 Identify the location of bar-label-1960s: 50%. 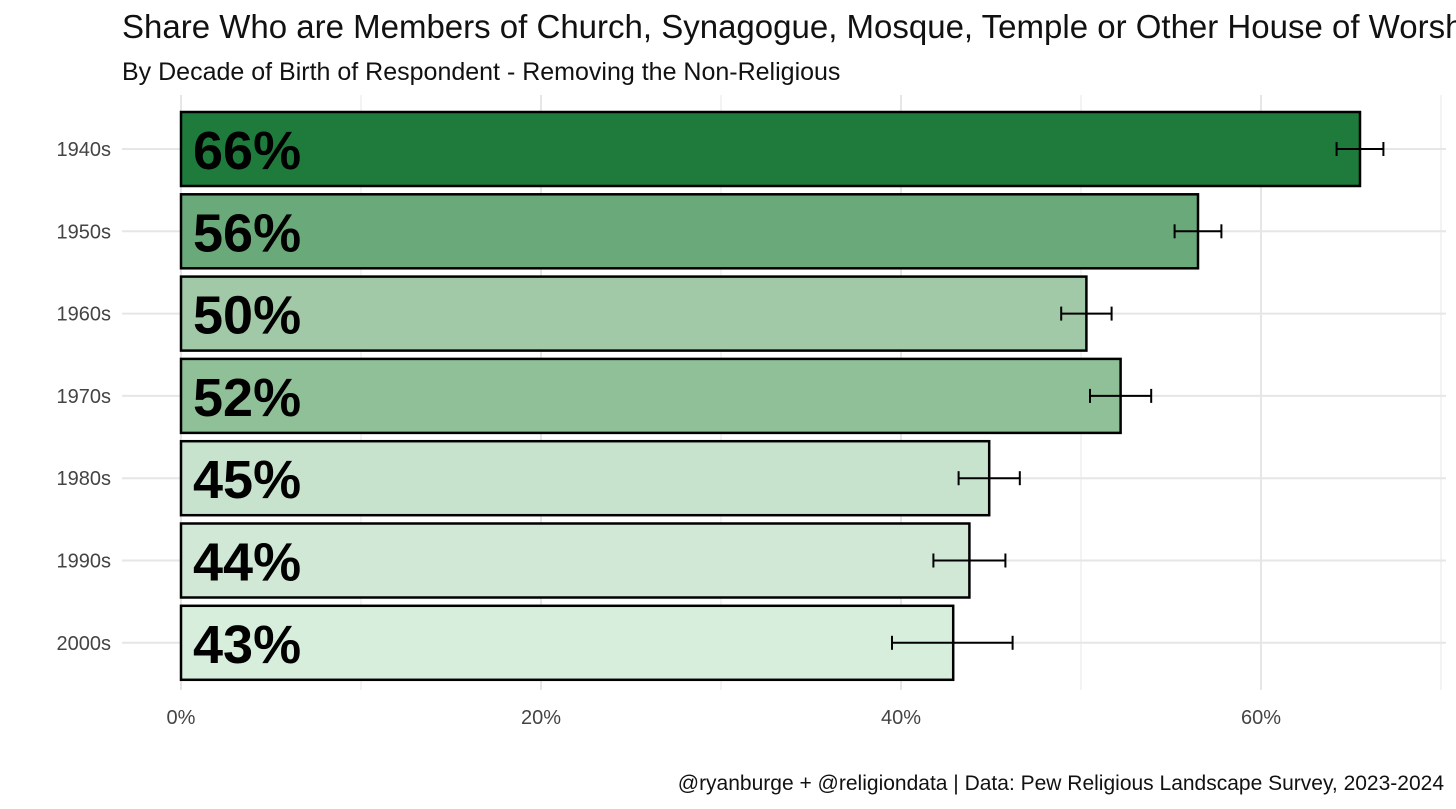
(247, 316).